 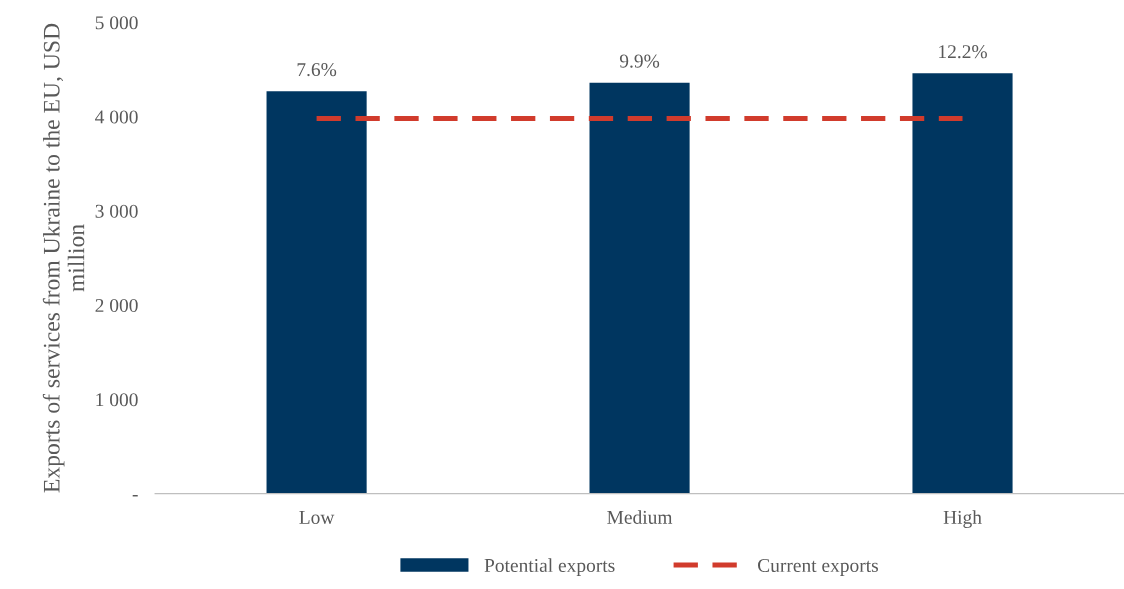 What do you see at coordinates (962, 519) in the screenshot?
I see `x-tick-label: High` at bounding box center [962, 519].